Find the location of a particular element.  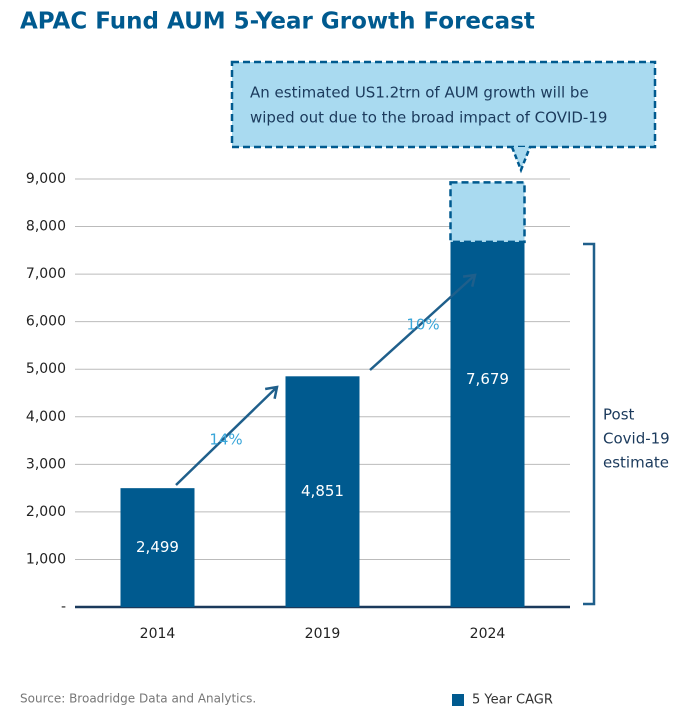

value-label: 7,679 is located at coordinates (487, 379).